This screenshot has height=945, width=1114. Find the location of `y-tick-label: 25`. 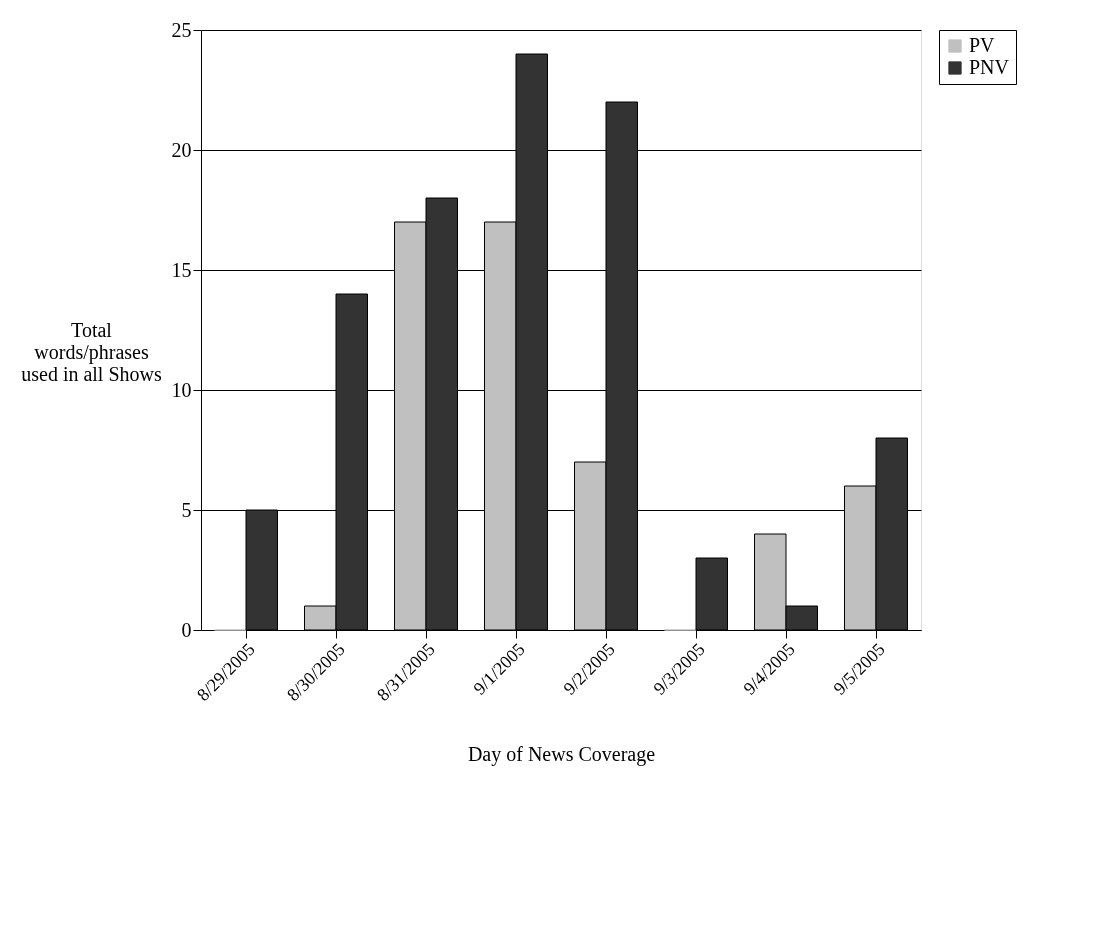

y-tick-label: 25 is located at coordinates (181, 29).